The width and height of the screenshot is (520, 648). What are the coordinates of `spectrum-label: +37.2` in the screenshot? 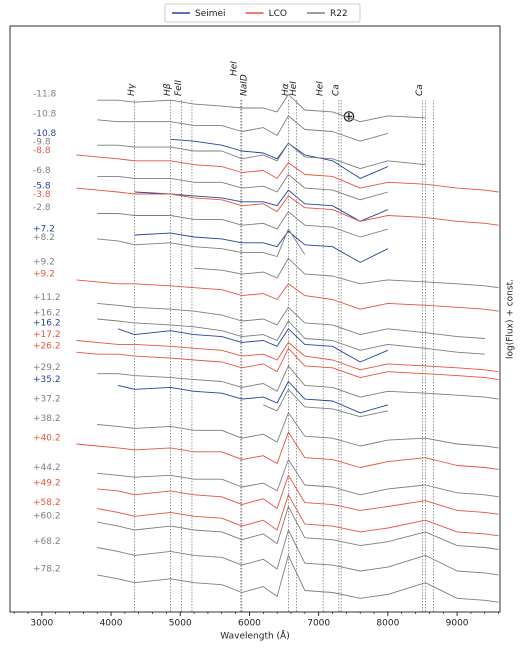 It's located at (47, 399).